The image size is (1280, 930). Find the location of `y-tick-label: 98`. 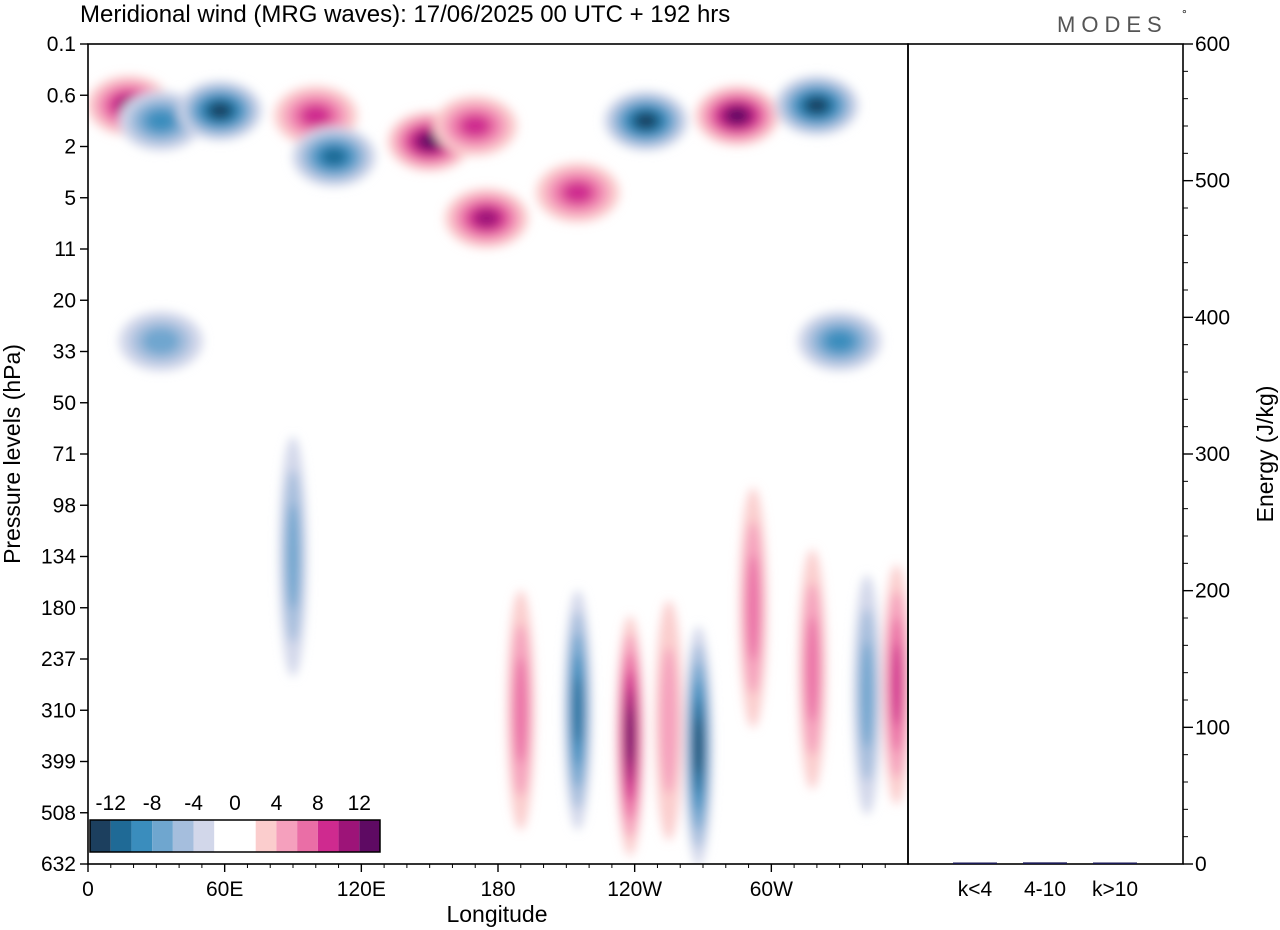

y-tick-label: 98 is located at coordinates (64, 505).